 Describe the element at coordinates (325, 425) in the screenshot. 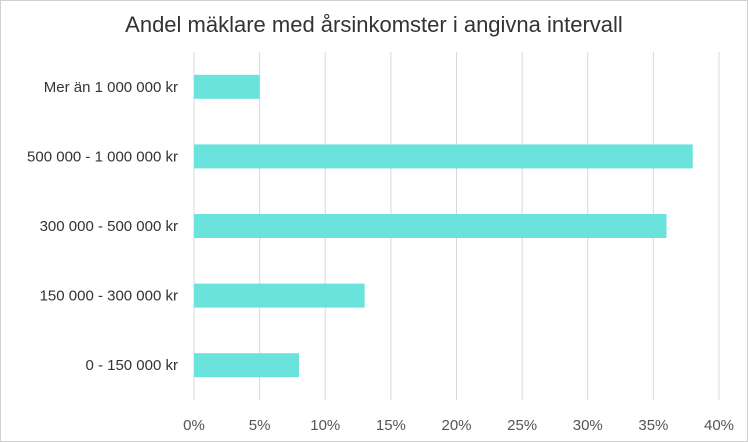

I see `x-tick-label: 10%` at that location.